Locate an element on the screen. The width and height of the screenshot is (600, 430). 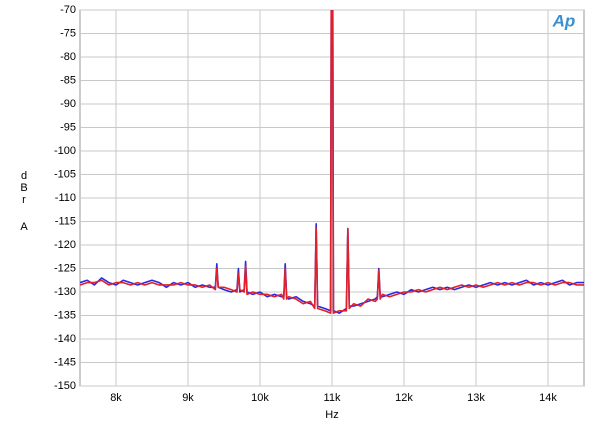
y-tick-label: -145 is located at coordinates (65, 362).